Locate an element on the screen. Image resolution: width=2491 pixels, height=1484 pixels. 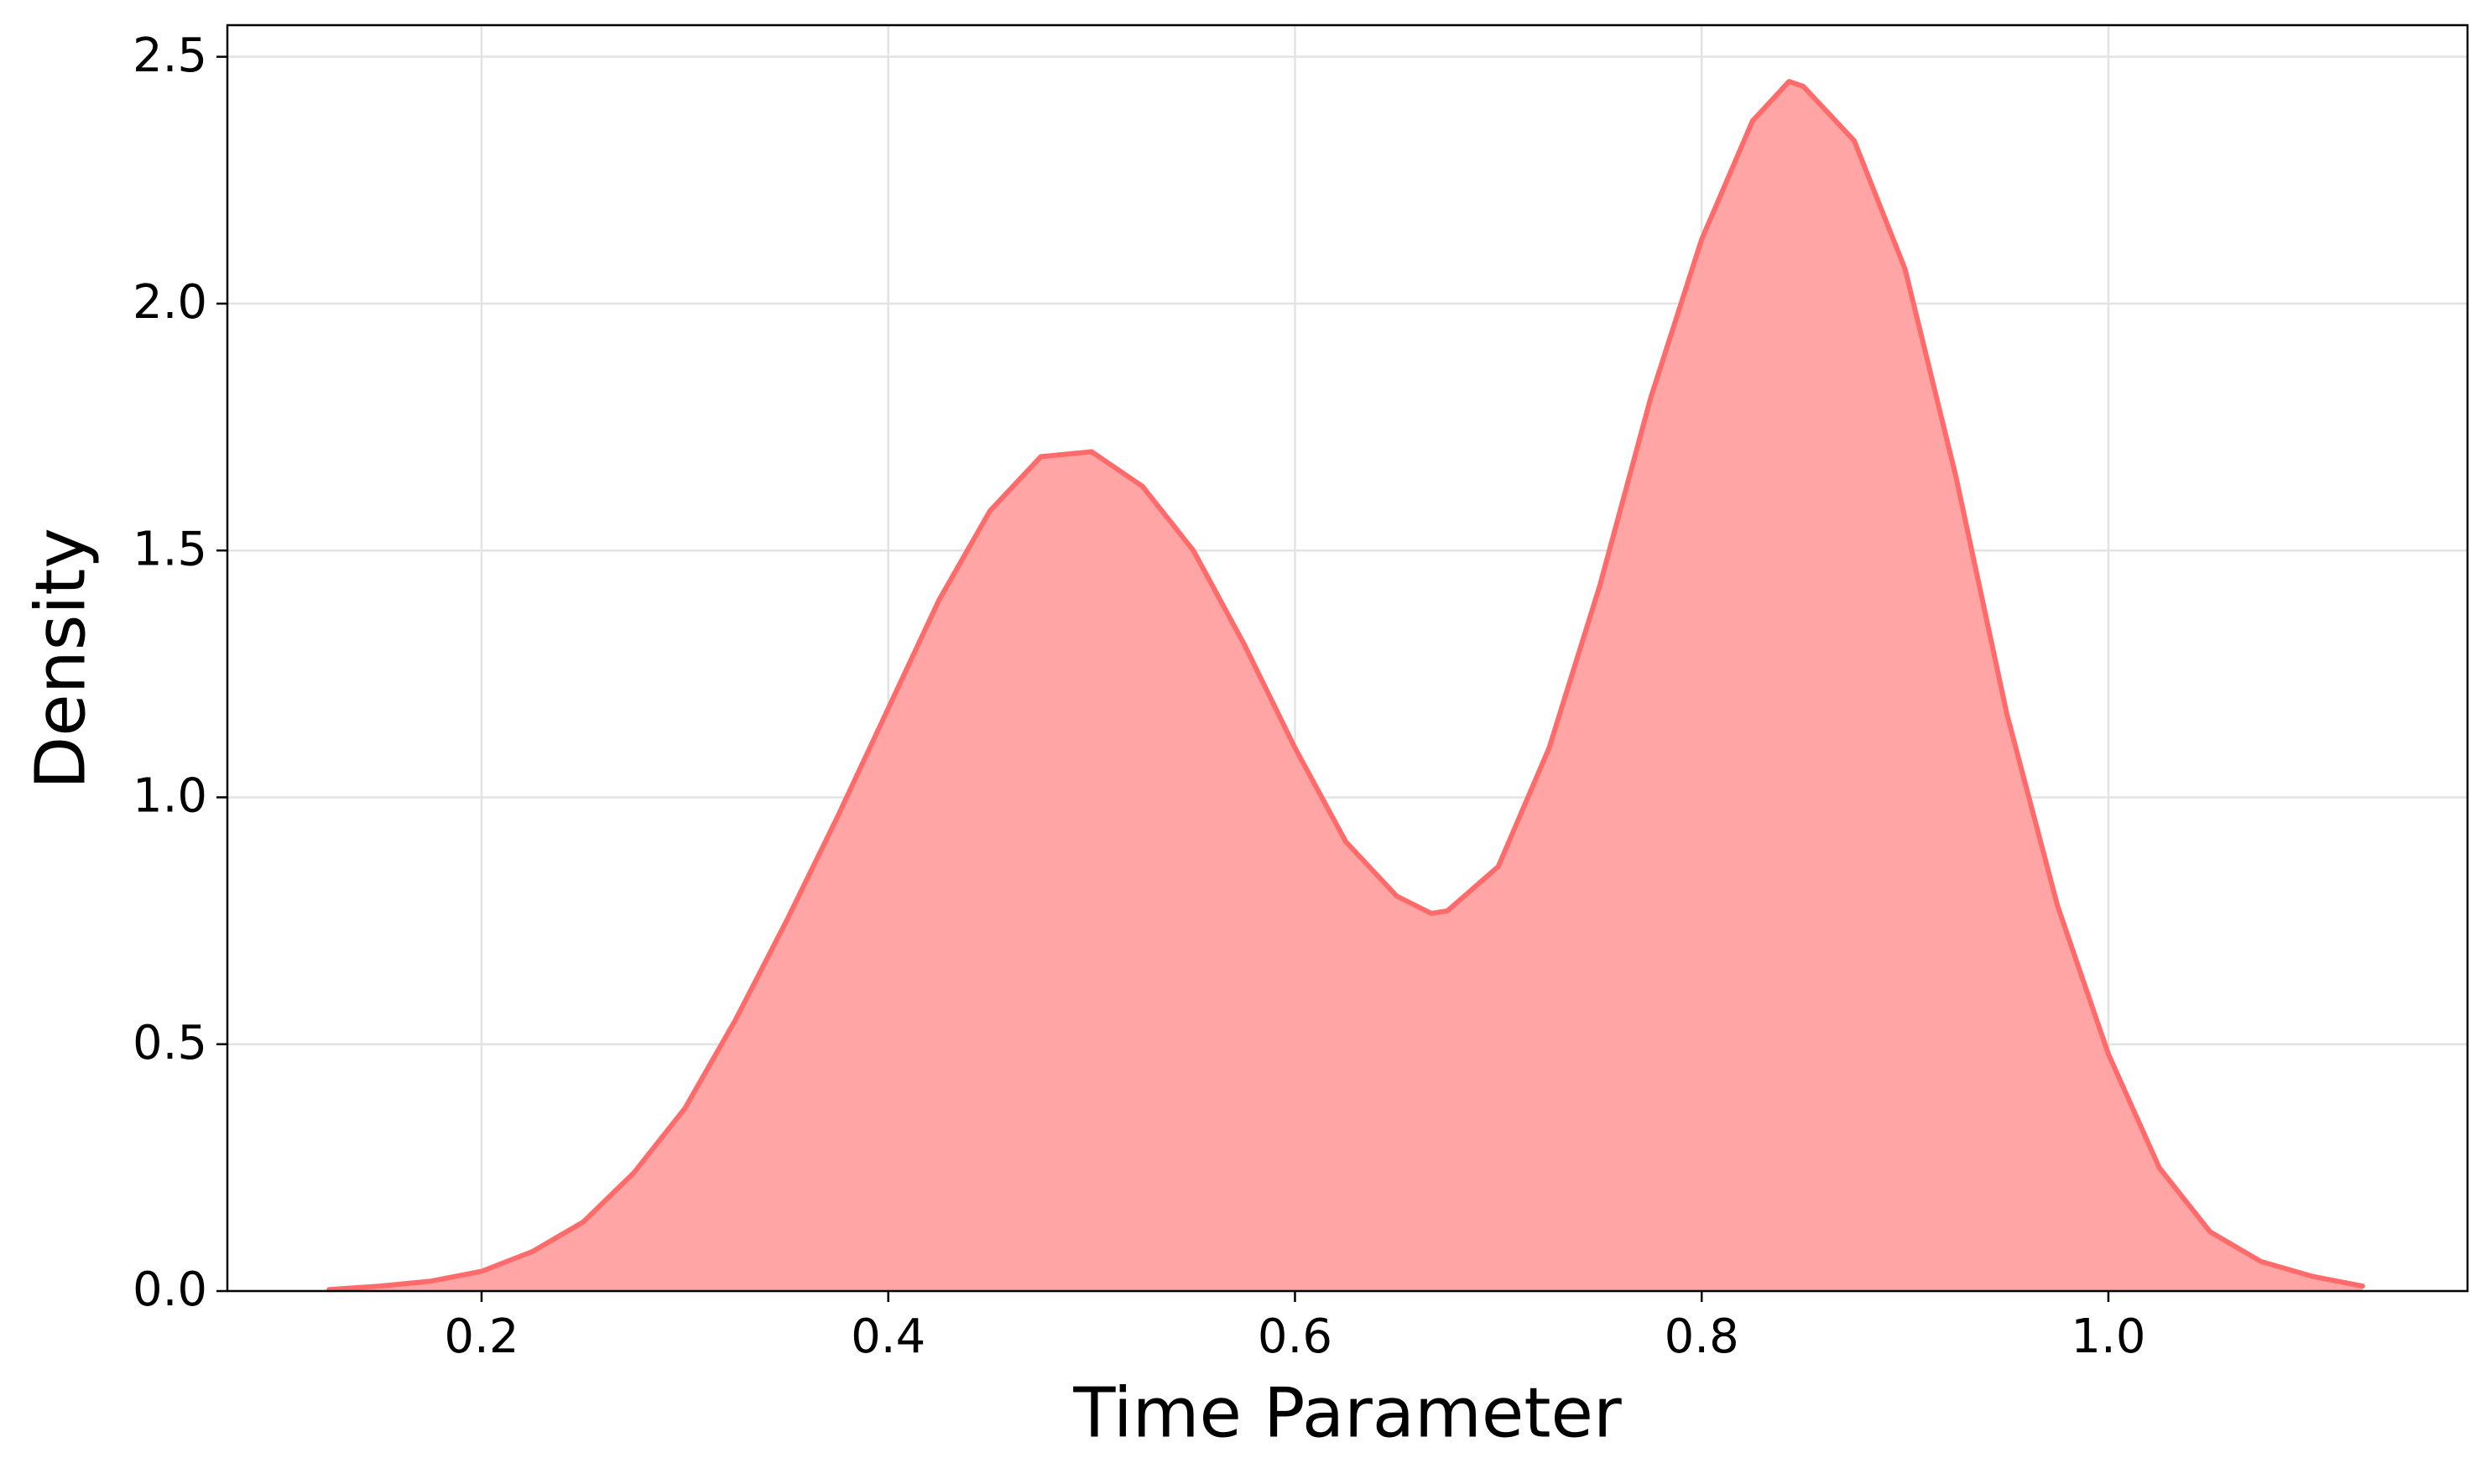
x-tick-label: 0.2 is located at coordinates (482, 1337).